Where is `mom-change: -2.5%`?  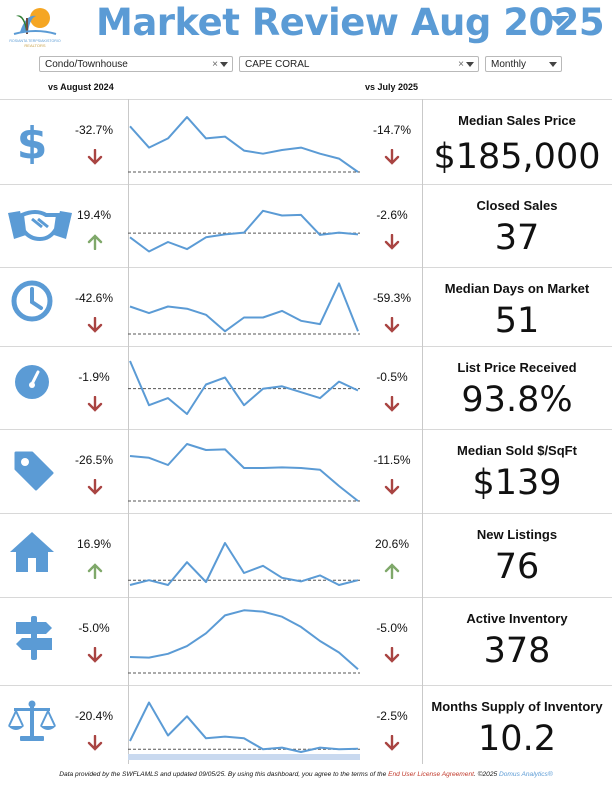 mom-change: -2.5% is located at coordinates (392, 716).